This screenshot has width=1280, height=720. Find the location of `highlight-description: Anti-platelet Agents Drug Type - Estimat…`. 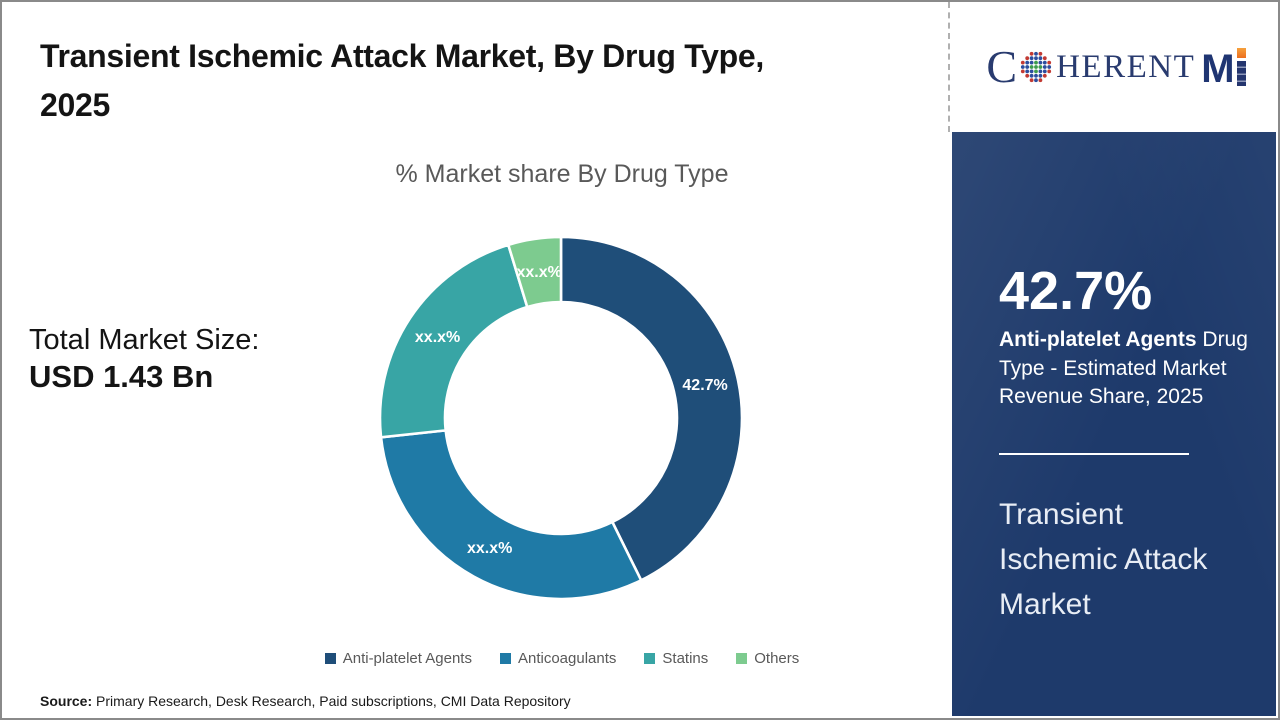

highlight-description: Anti-platelet Agents Drug Type - Estimat… is located at coordinates (1126, 369).